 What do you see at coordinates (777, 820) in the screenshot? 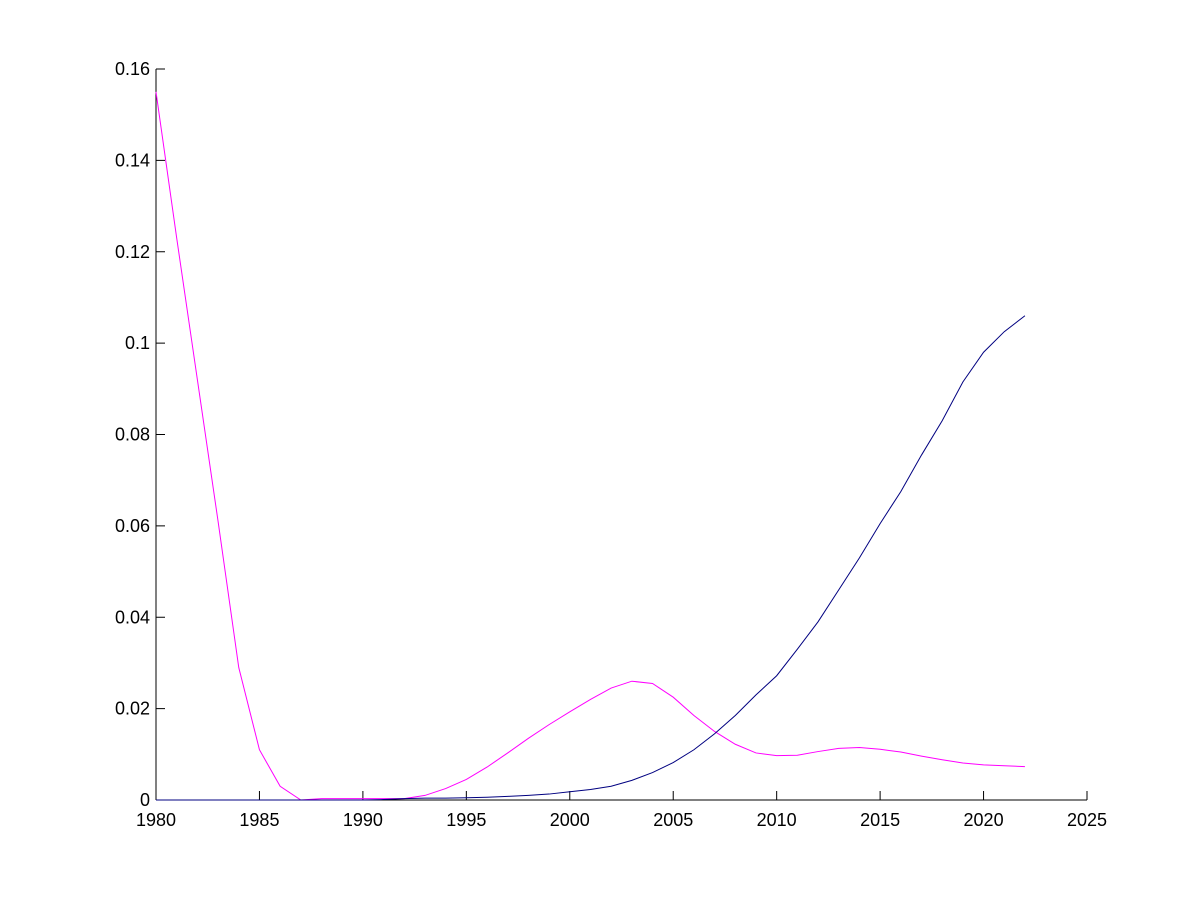
I see `x-tick-label: 2010` at bounding box center [777, 820].